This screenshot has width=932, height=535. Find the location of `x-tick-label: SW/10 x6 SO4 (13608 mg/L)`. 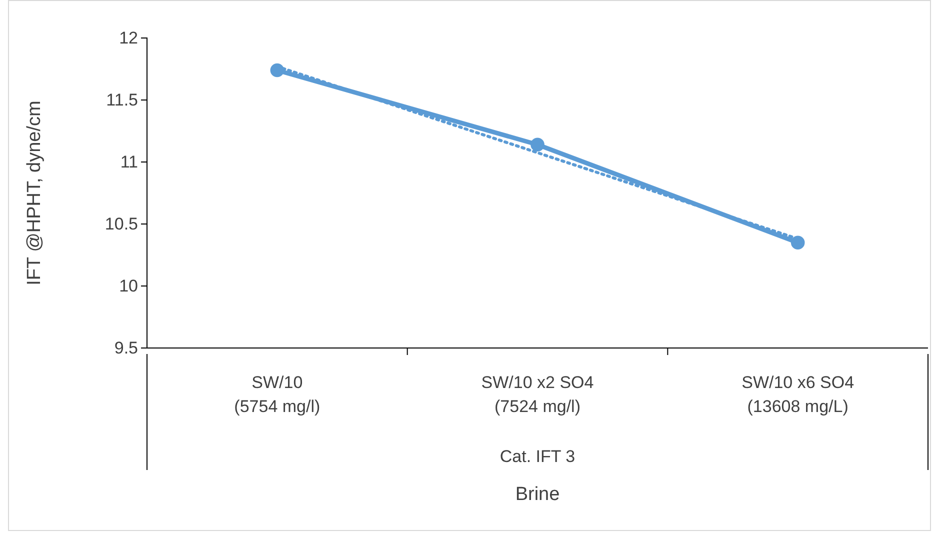

x-tick-label: SW/10 x6 SO4 (13608 mg/L) is located at coordinates (798, 394).